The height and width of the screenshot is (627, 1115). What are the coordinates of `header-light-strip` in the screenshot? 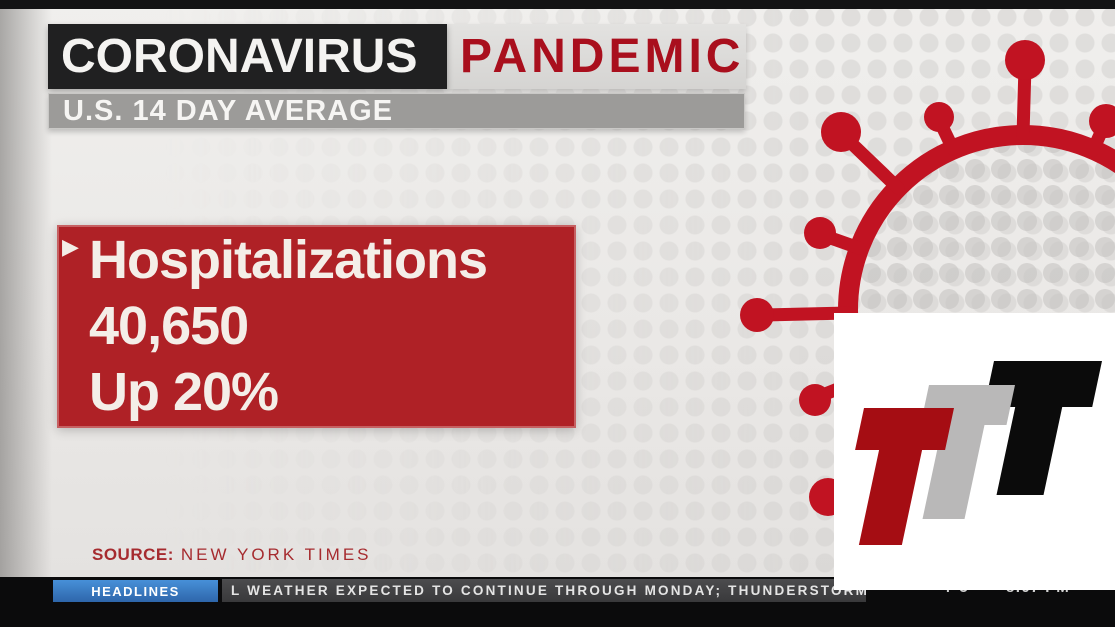 It's located at (596, 56).